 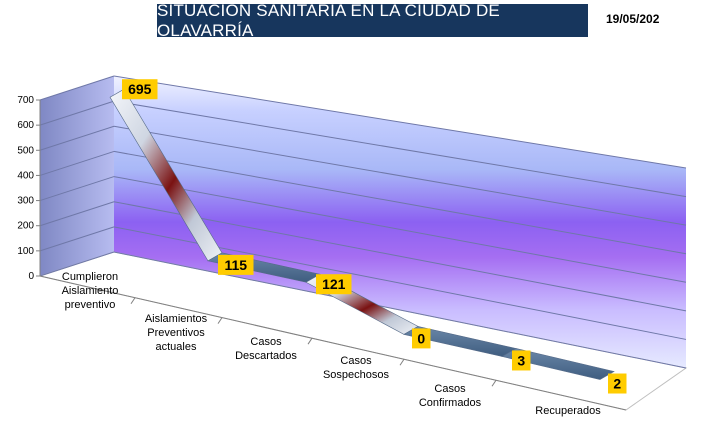 I want to click on category-label-line: Sospechosos, so click(x=356, y=375).